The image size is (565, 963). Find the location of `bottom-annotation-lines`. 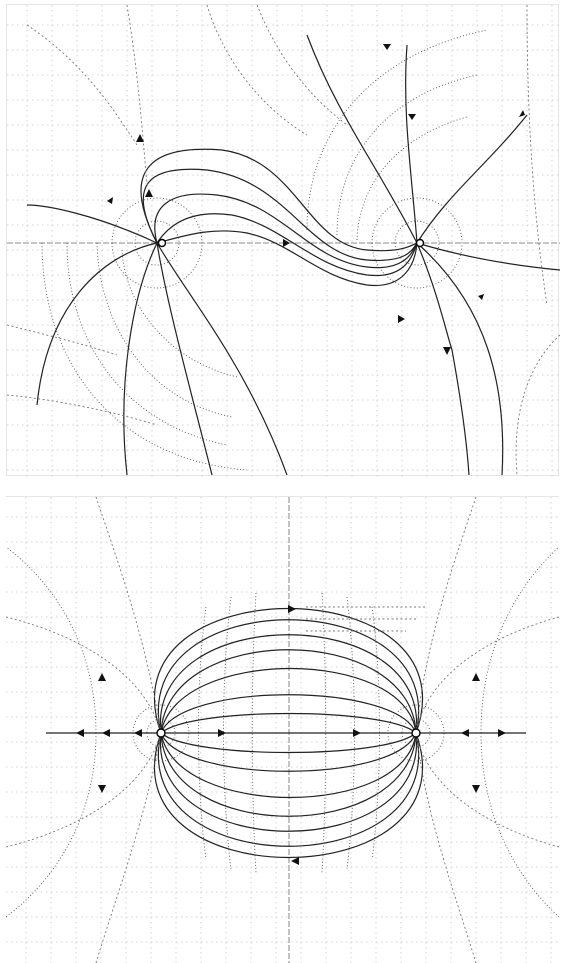

bottom-annotation-lines is located at coordinates (366, 619).